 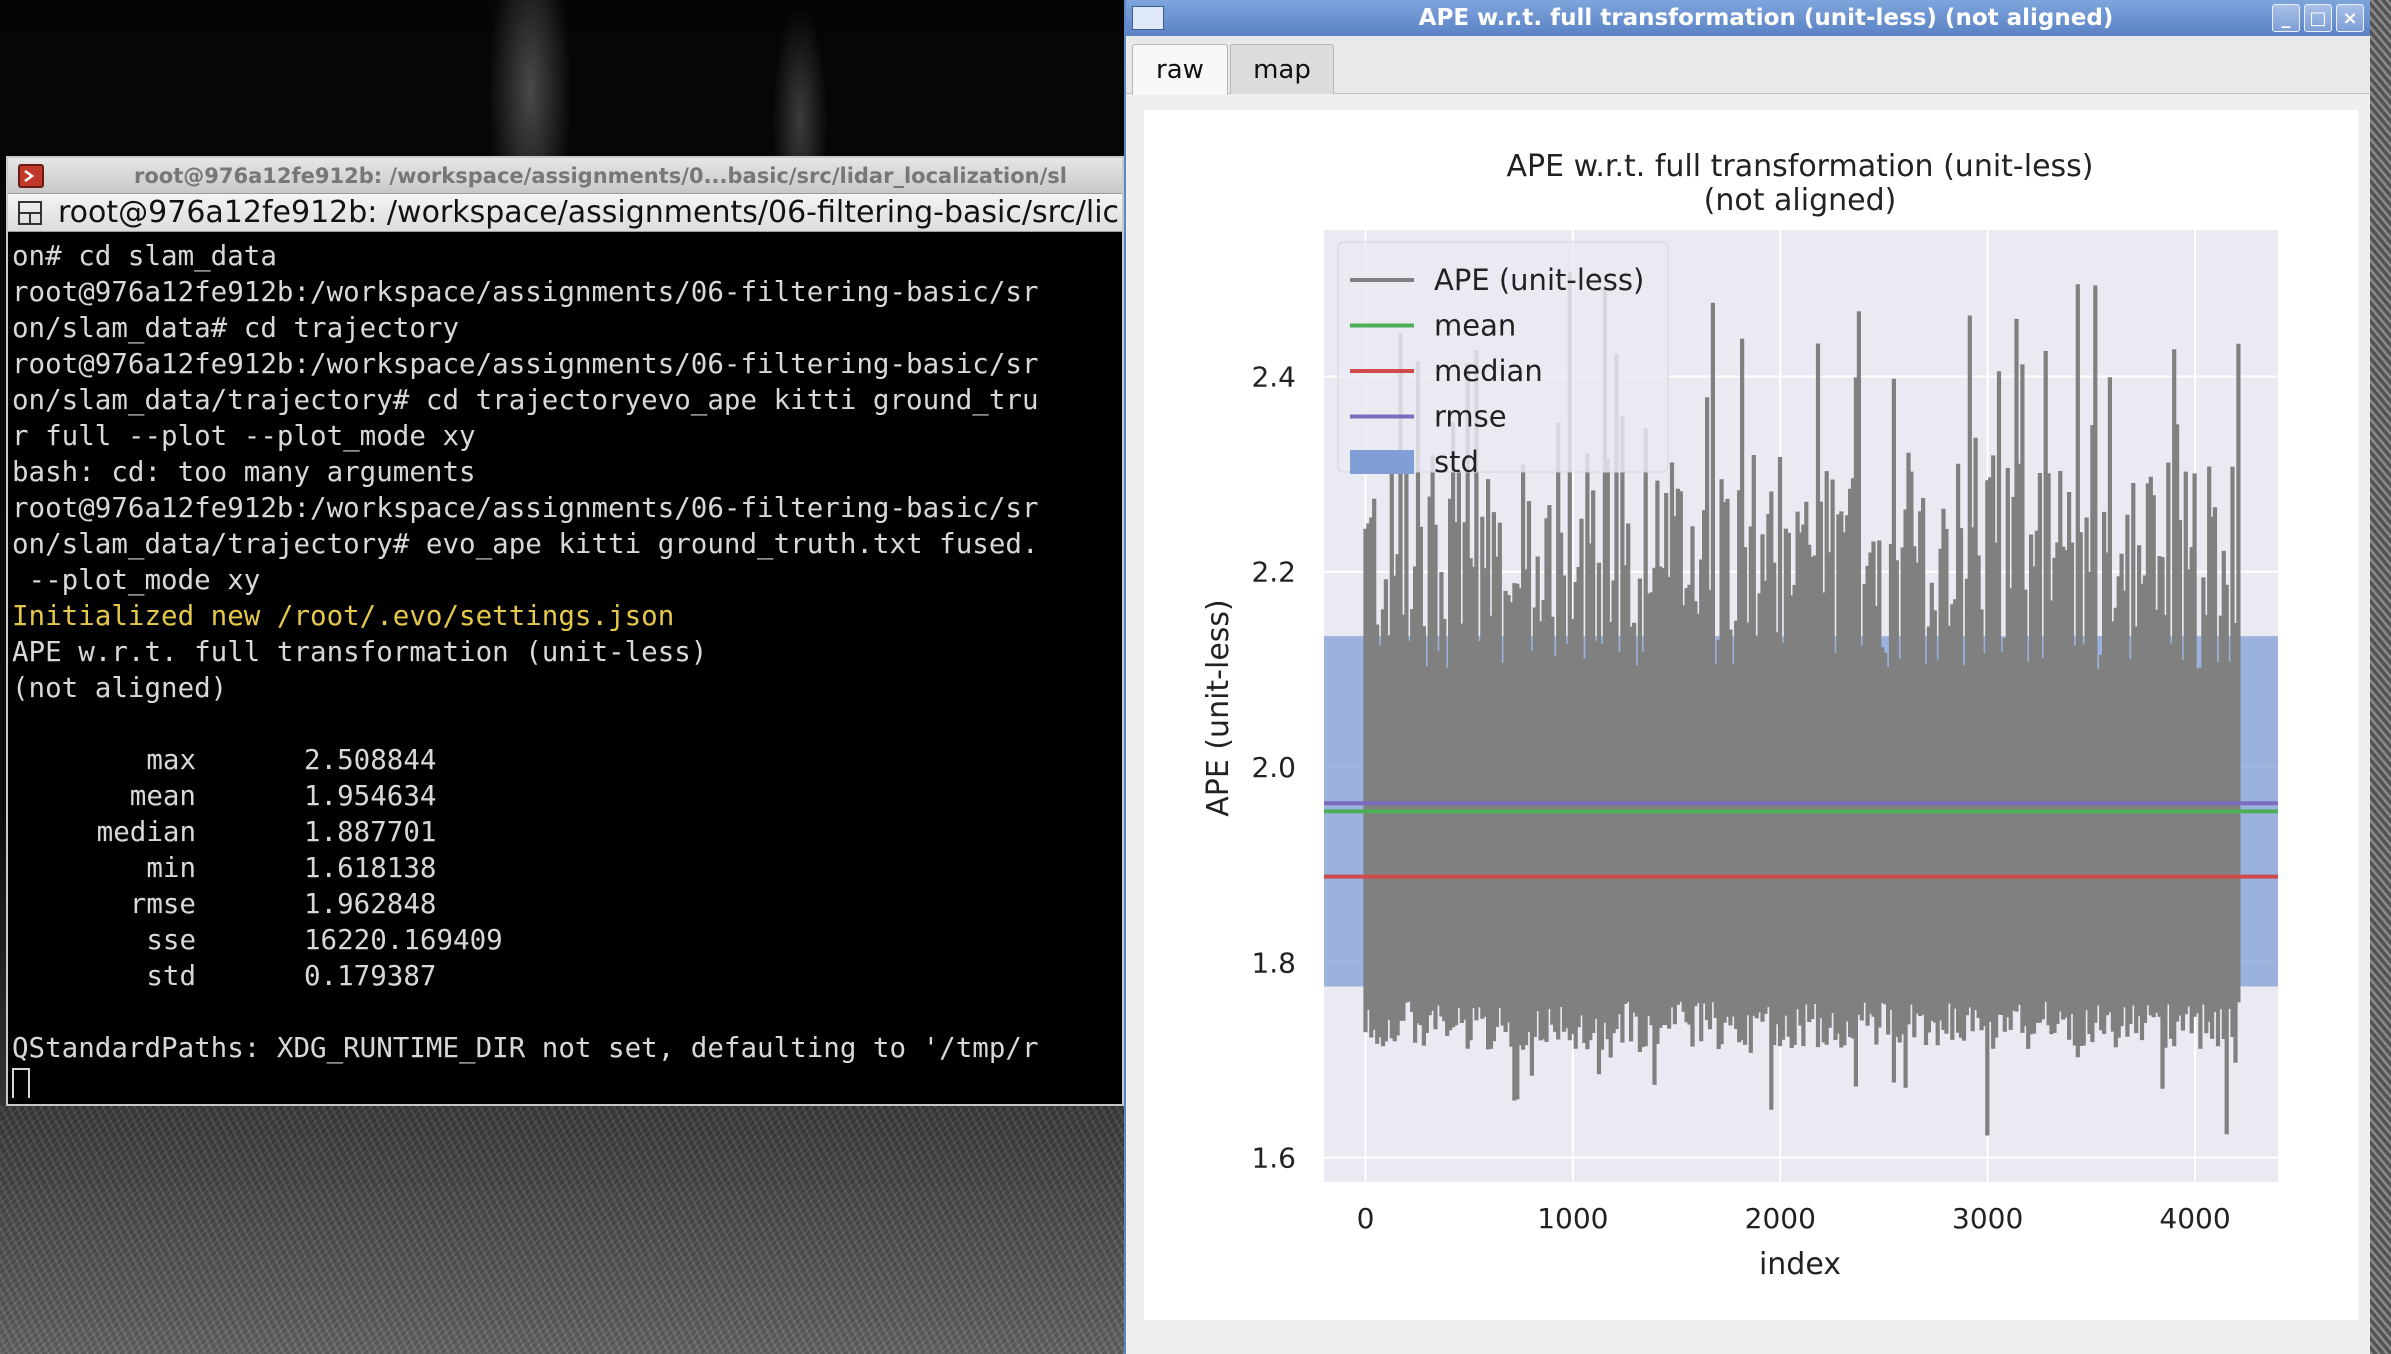 What do you see at coordinates (567, 1012) in the screenshot?
I see `terminal-blank-line` at bounding box center [567, 1012].